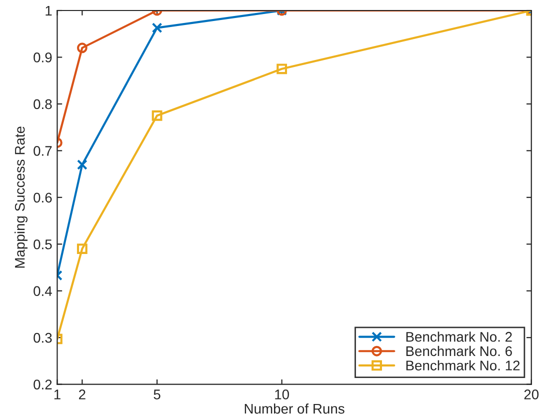 The image size is (545, 420). Describe the element at coordinates (531, 395) in the screenshot. I see `x-tick-label: 20` at that location.